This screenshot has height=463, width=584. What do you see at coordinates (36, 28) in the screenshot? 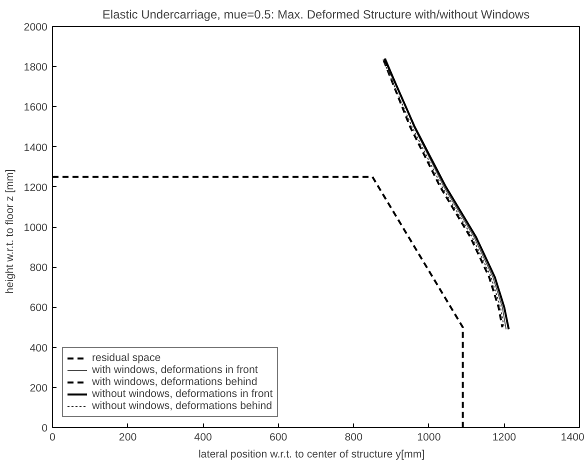
I see `y-tick-label: 2000` at bounding box center [36, 28].